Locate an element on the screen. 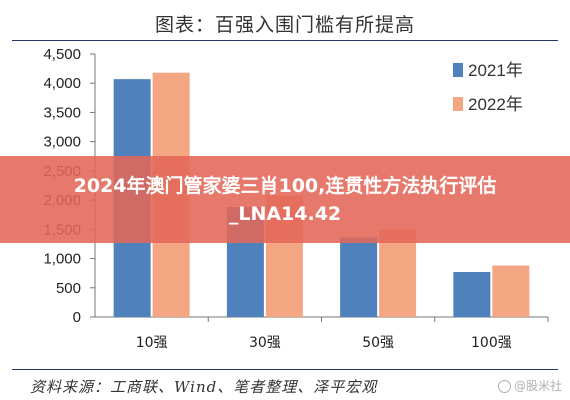 The image size is (570, 400). legend-label: 2021年 is located at coordinates (495, 70).